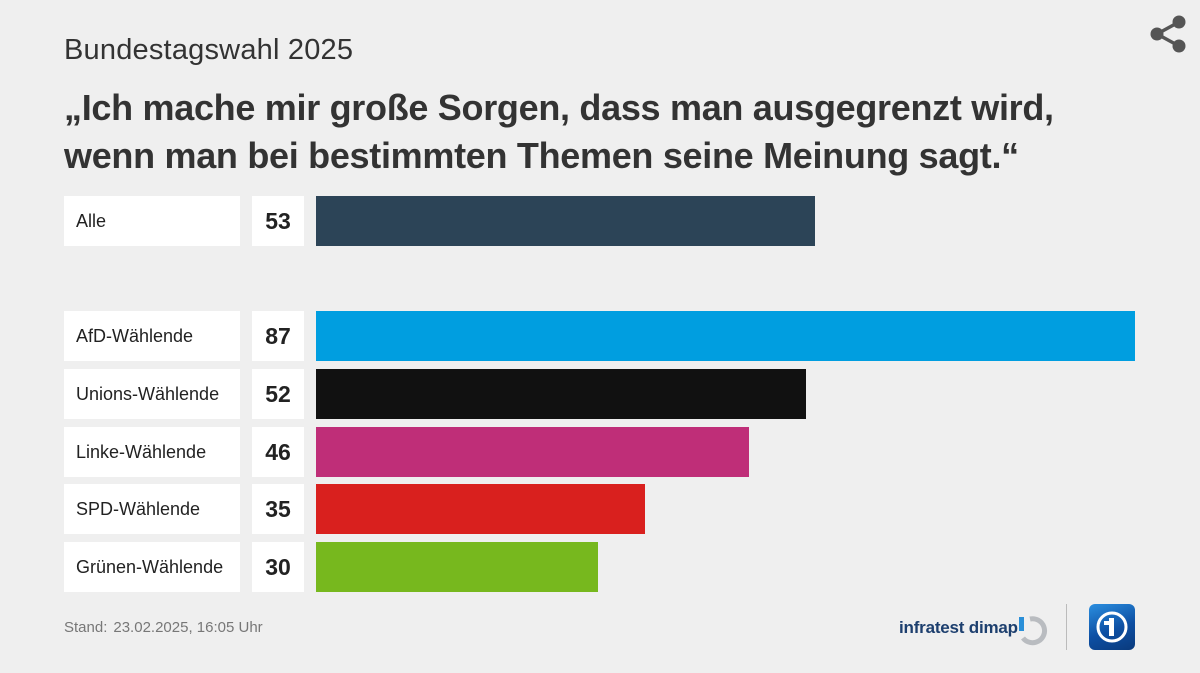 The height and width of the screenshot is (673, 1200). Describe the element at coordinates (278, 394) in the screenshot. I see `value-label: 52` at that location.